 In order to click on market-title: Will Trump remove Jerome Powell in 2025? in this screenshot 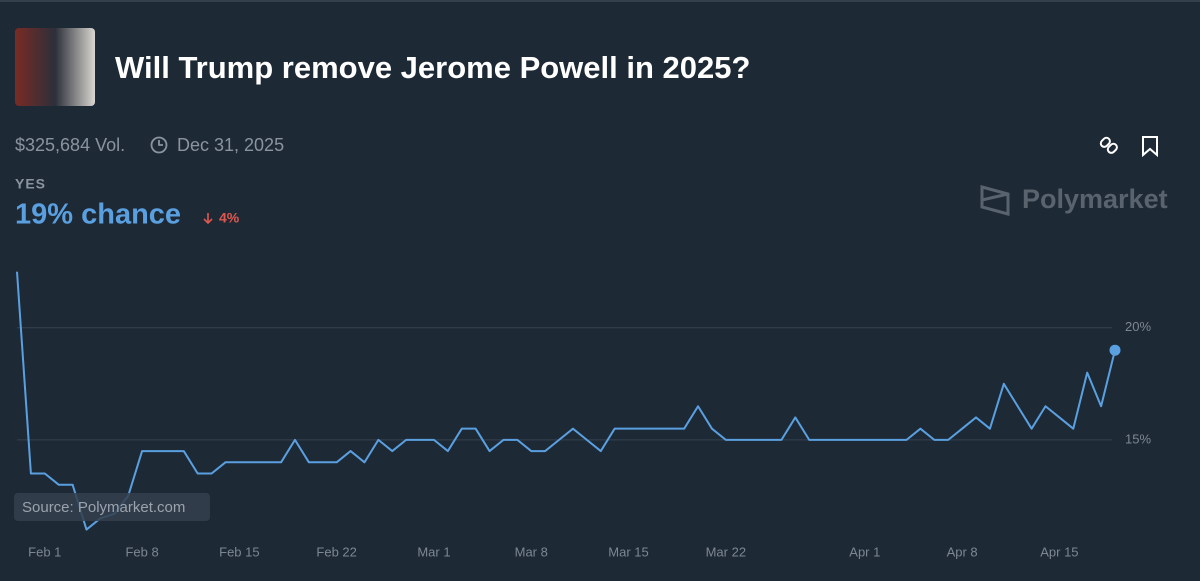, I will do `click(432, 67)`.